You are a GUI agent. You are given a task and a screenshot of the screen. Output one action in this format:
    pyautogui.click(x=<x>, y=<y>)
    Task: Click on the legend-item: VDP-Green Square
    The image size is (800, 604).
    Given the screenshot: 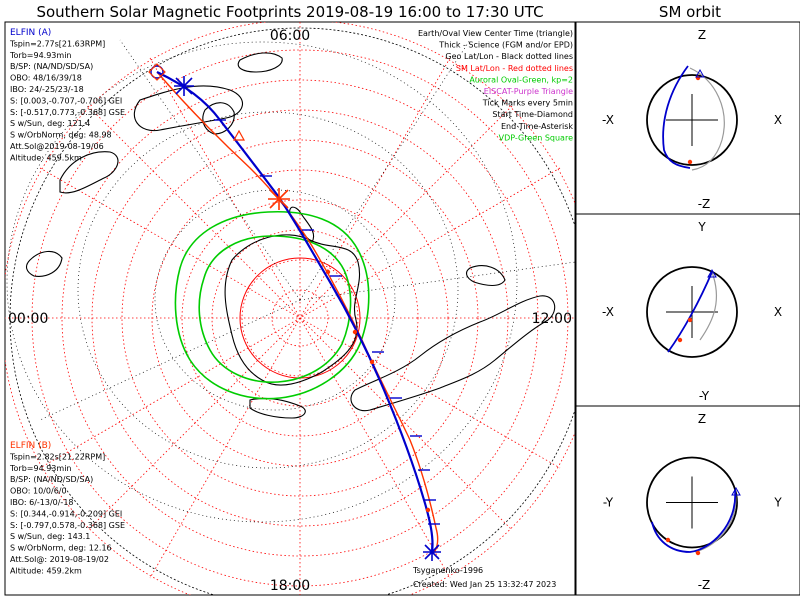 What is the action you would take?
    pyautogui.click(x=536, y=137)
    